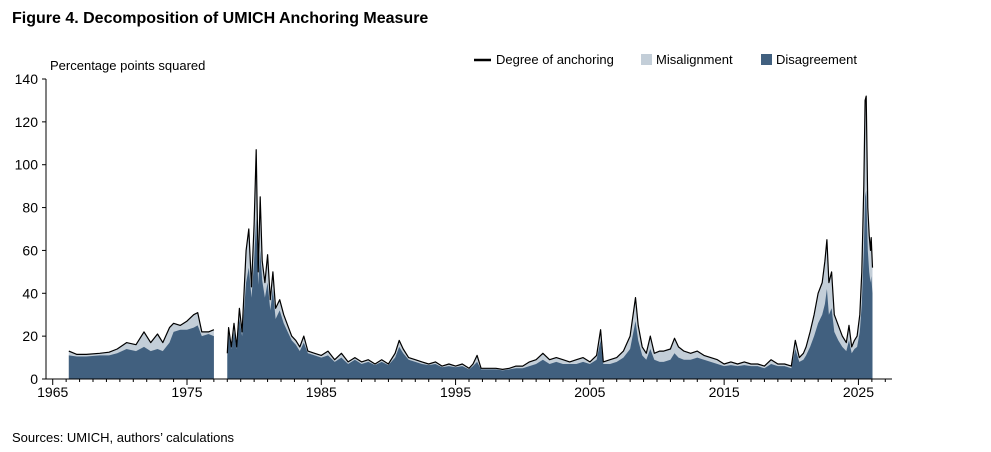 This screenshot has width=991, height=452. I want to click on legend-label-anchoring: Degree of anchoring, so click(555, 59).